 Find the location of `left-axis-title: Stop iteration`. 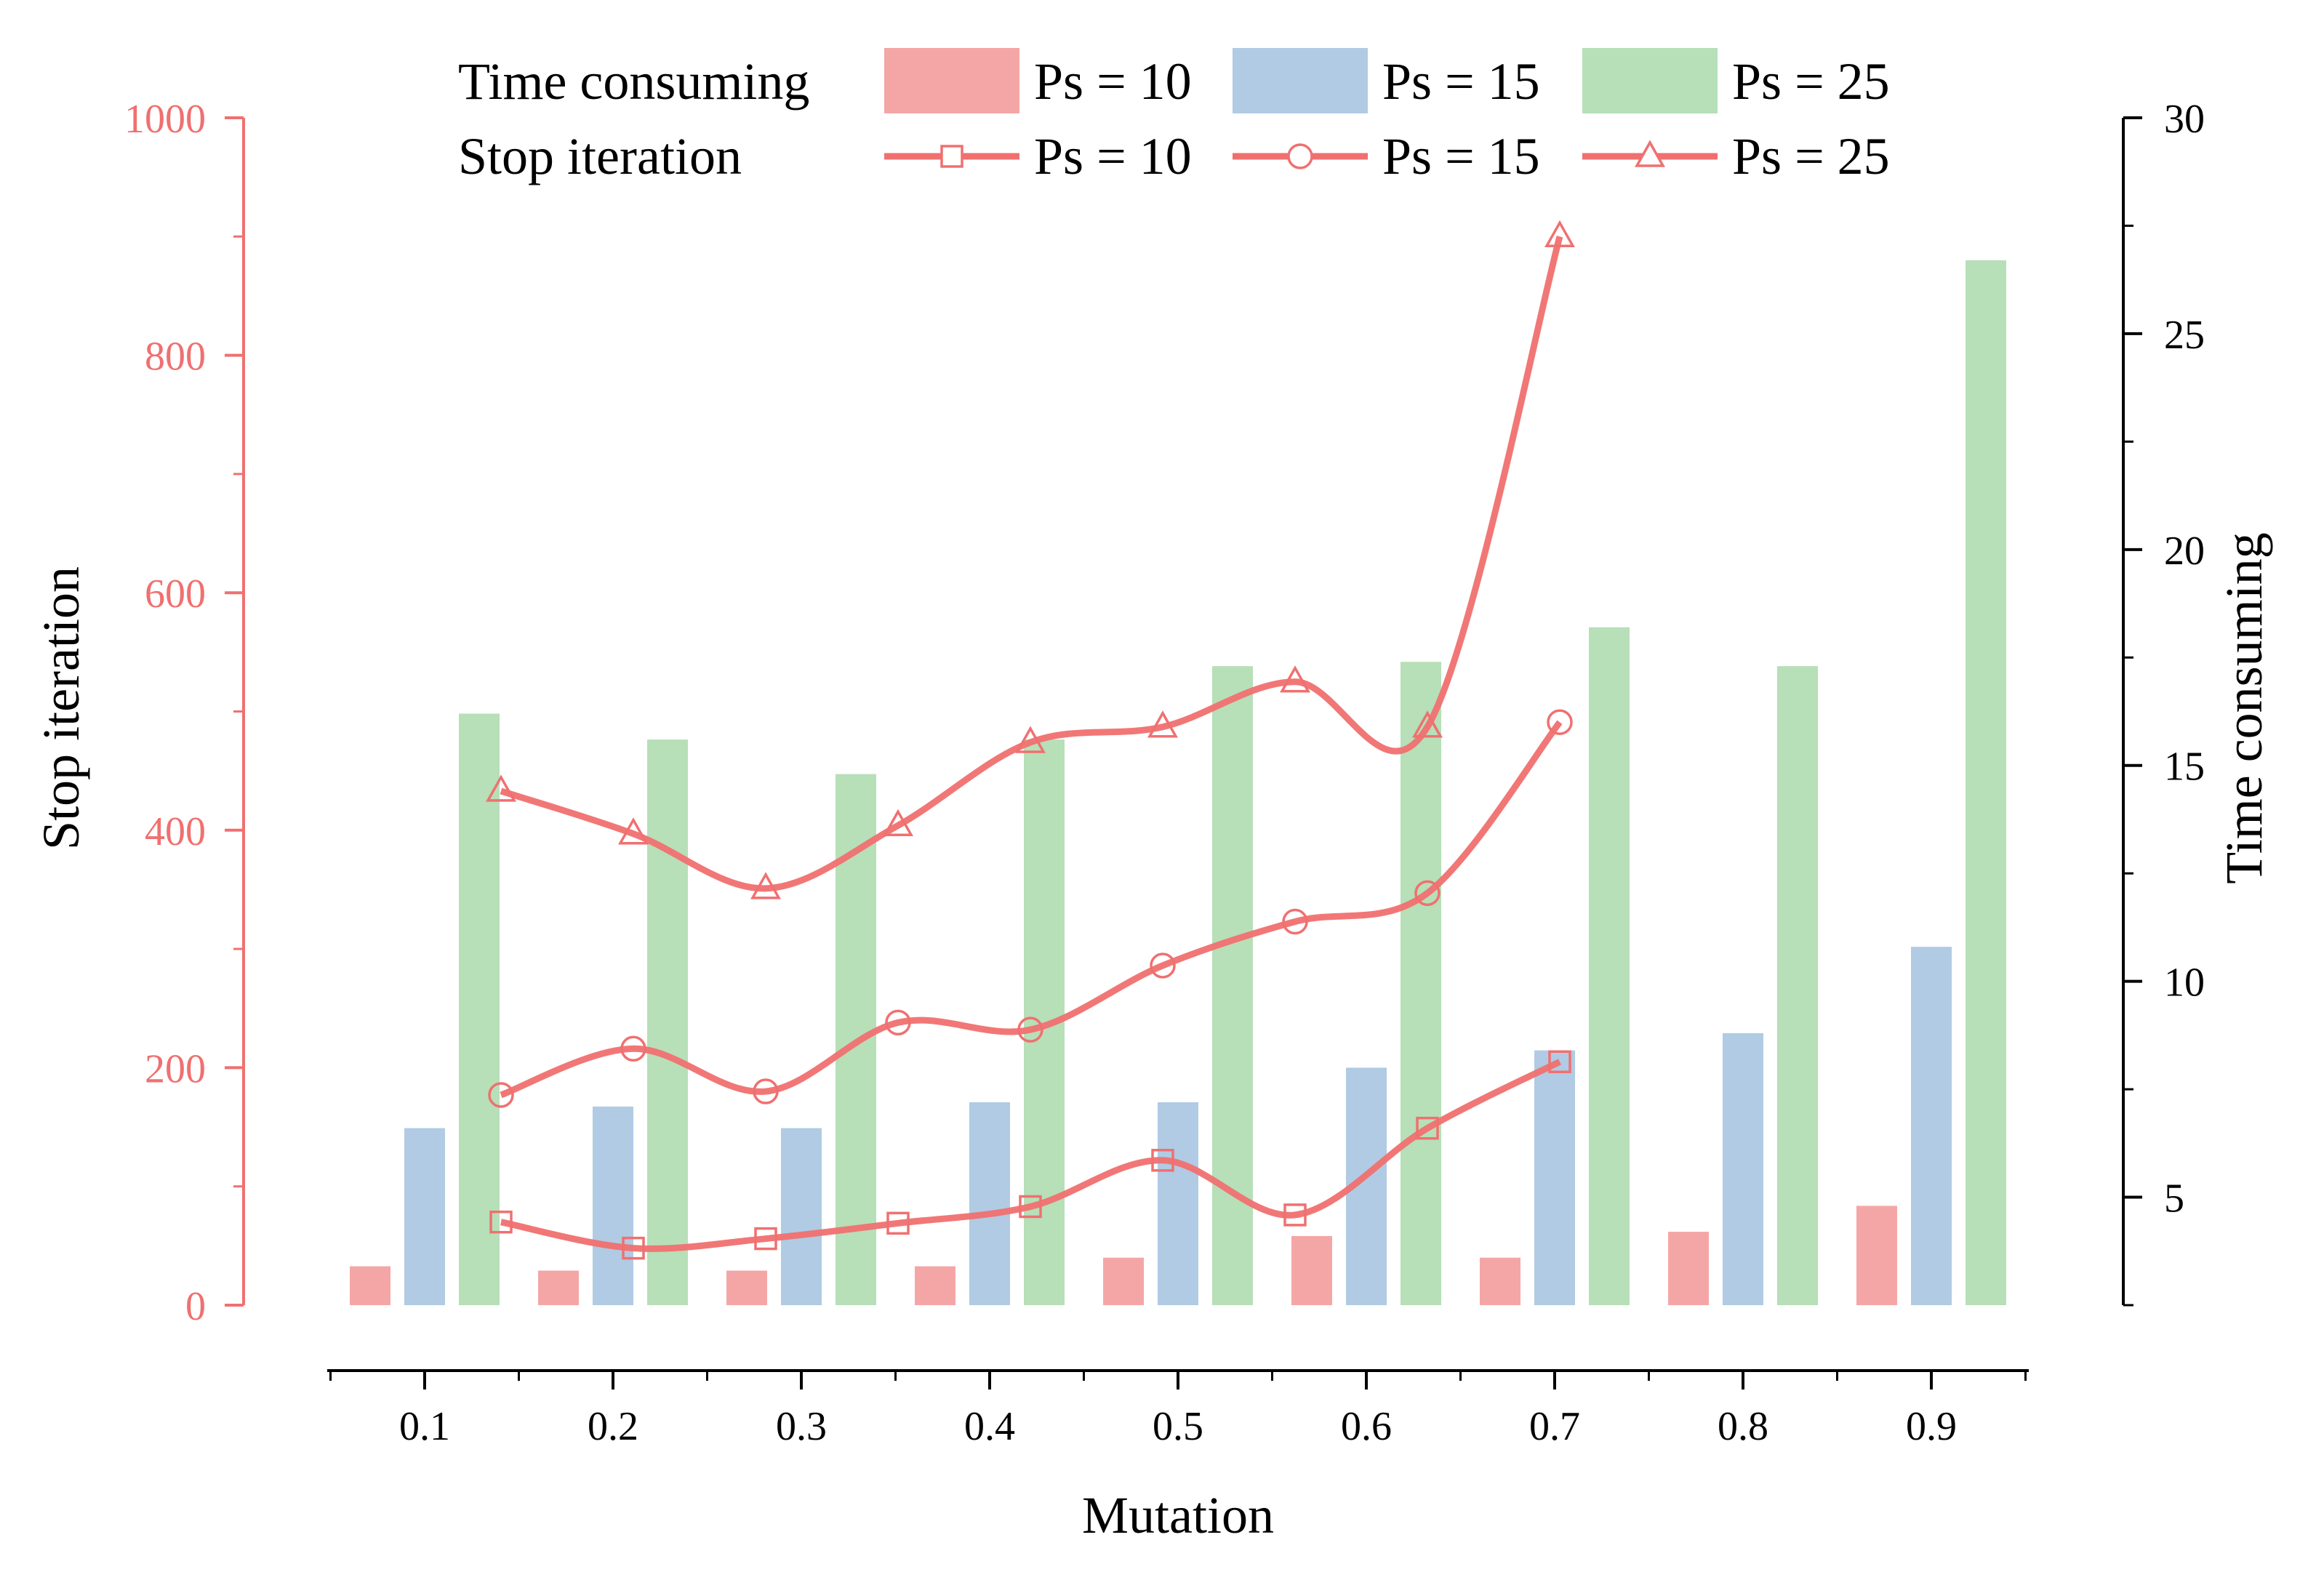

left-axis-title: Stop iteration is located at coordinates (61, 708).